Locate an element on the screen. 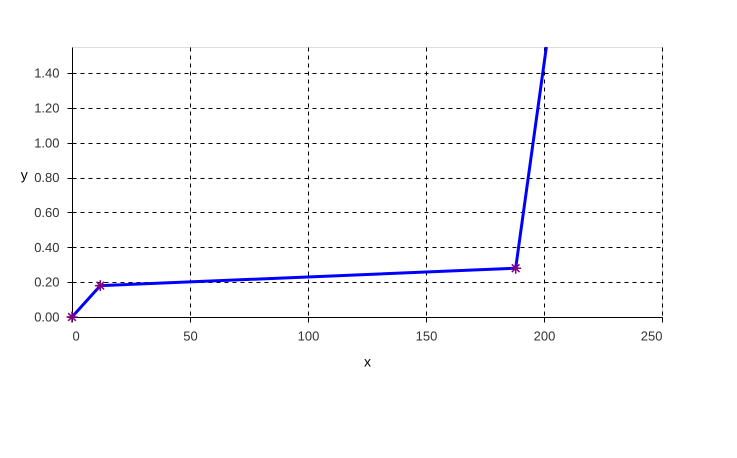 This screenshot has height=458, width=737. x-axis-title: x is located at coordinates (367, 362).